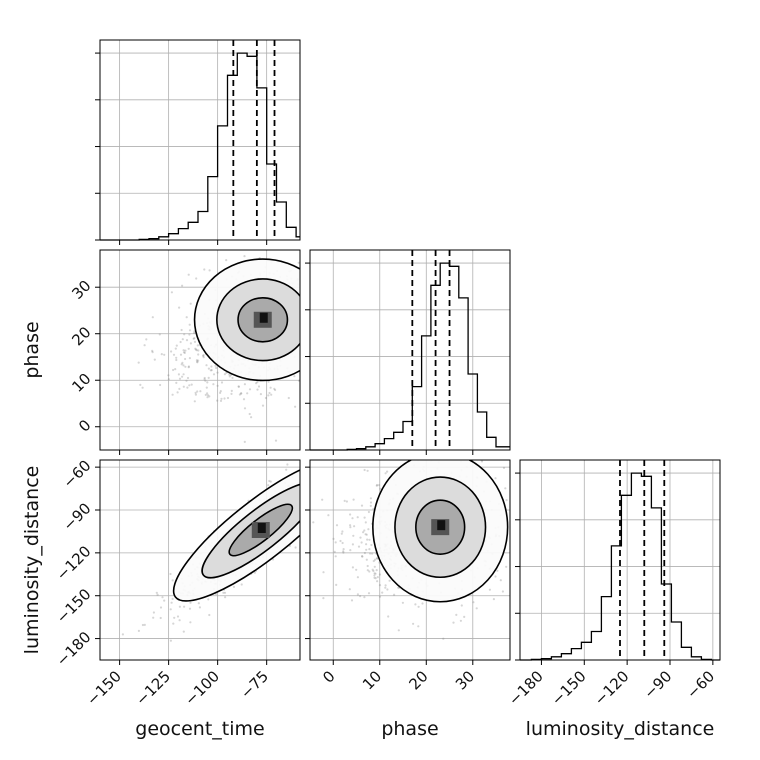  Describe the element at coordinates (261, 528) in the screenshot. I see `density-peak` at that location.